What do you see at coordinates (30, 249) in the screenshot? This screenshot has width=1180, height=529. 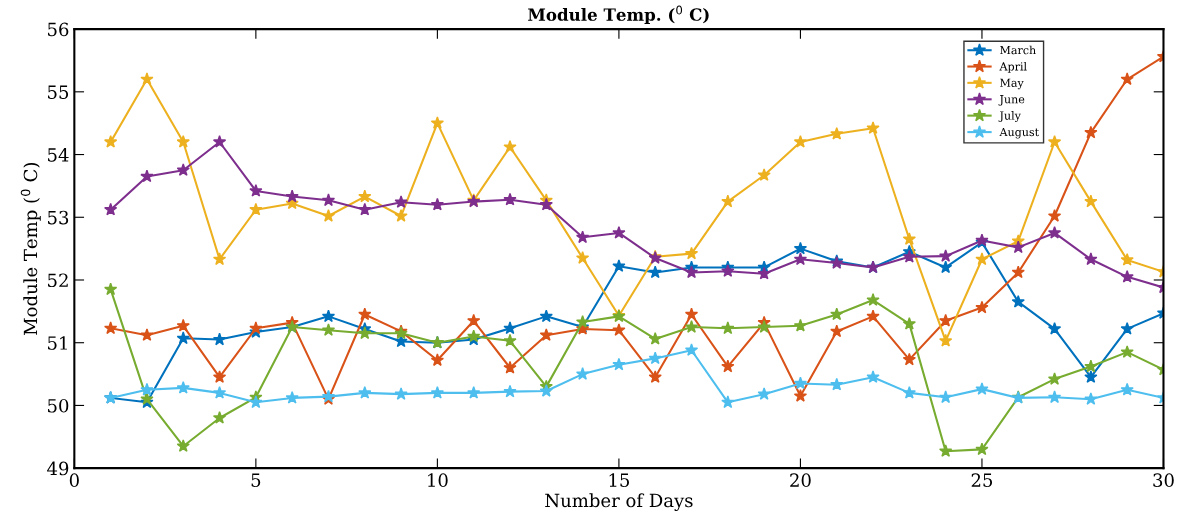 I see `y-axis-title: Module Temp ($^{0}$ C)` at bounding box center [30, 249].